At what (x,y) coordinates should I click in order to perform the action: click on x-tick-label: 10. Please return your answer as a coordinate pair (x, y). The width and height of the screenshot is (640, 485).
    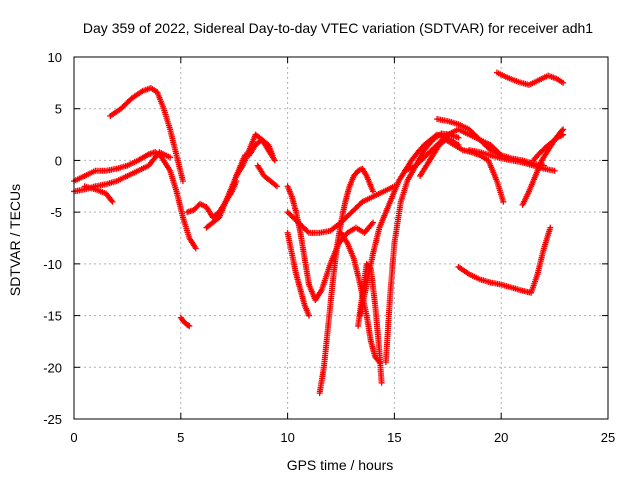
    Looking at the image, I should click on (287, 437).